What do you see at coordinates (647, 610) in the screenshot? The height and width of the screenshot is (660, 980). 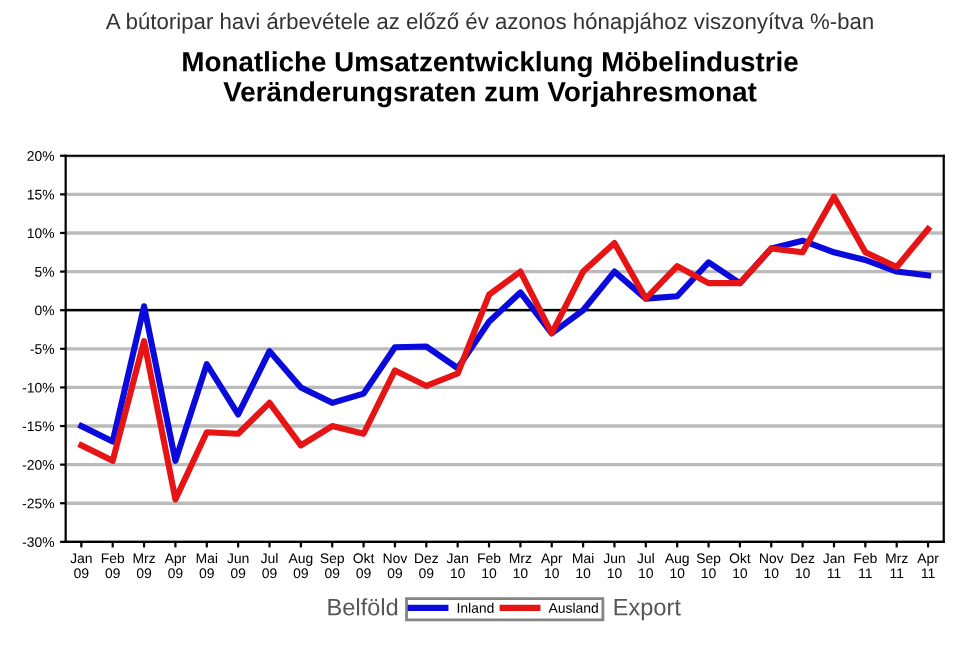 I see `text: Export` at bounding box center [647, 610].